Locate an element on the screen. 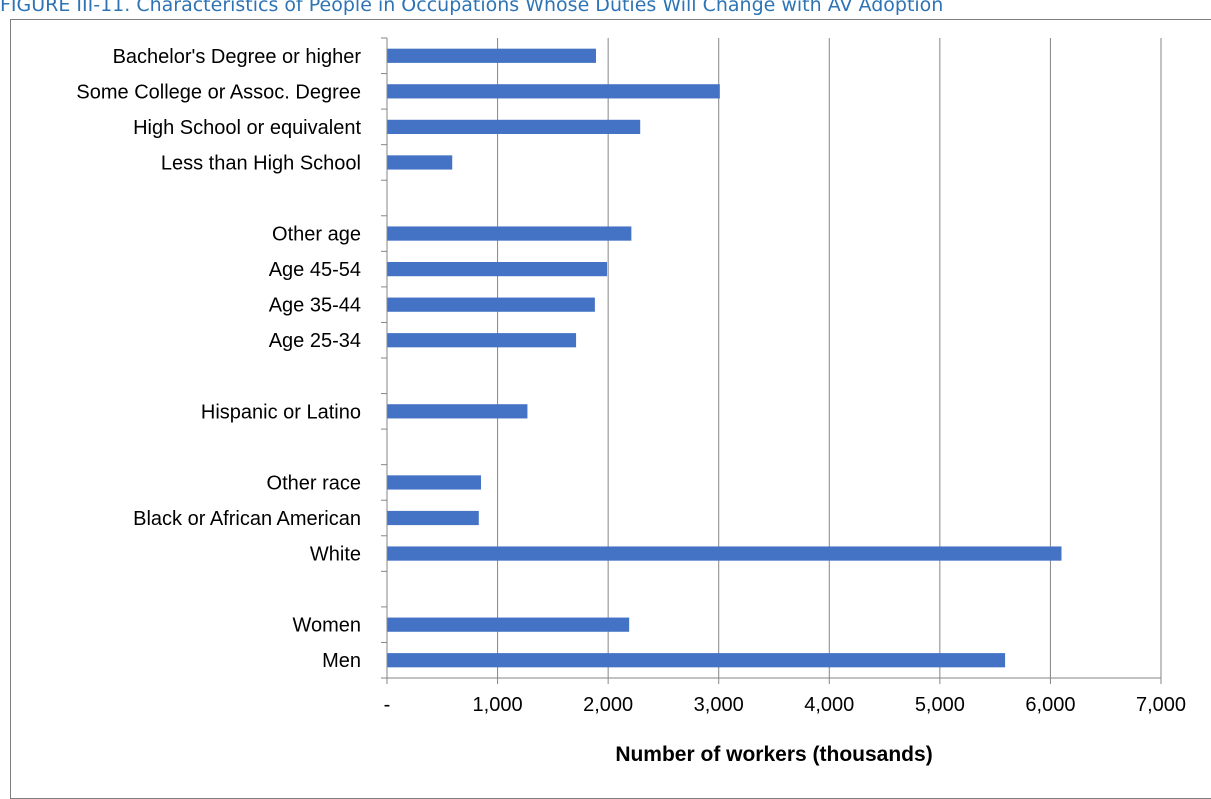 This screenshot has height=799, width=1211. x-axis-title: Number of workers (thousands) is located at coordinates (773, 754).